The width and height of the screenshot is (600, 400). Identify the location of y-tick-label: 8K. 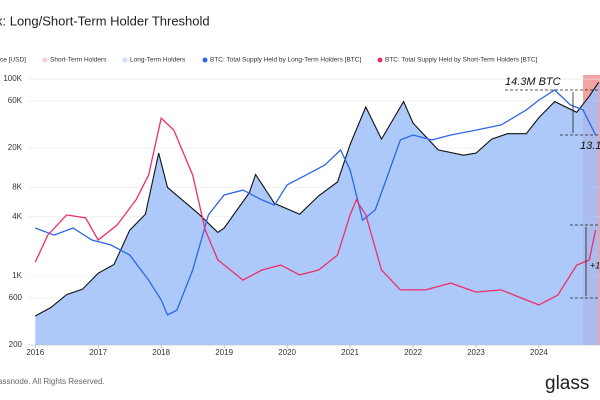
(17, 186).